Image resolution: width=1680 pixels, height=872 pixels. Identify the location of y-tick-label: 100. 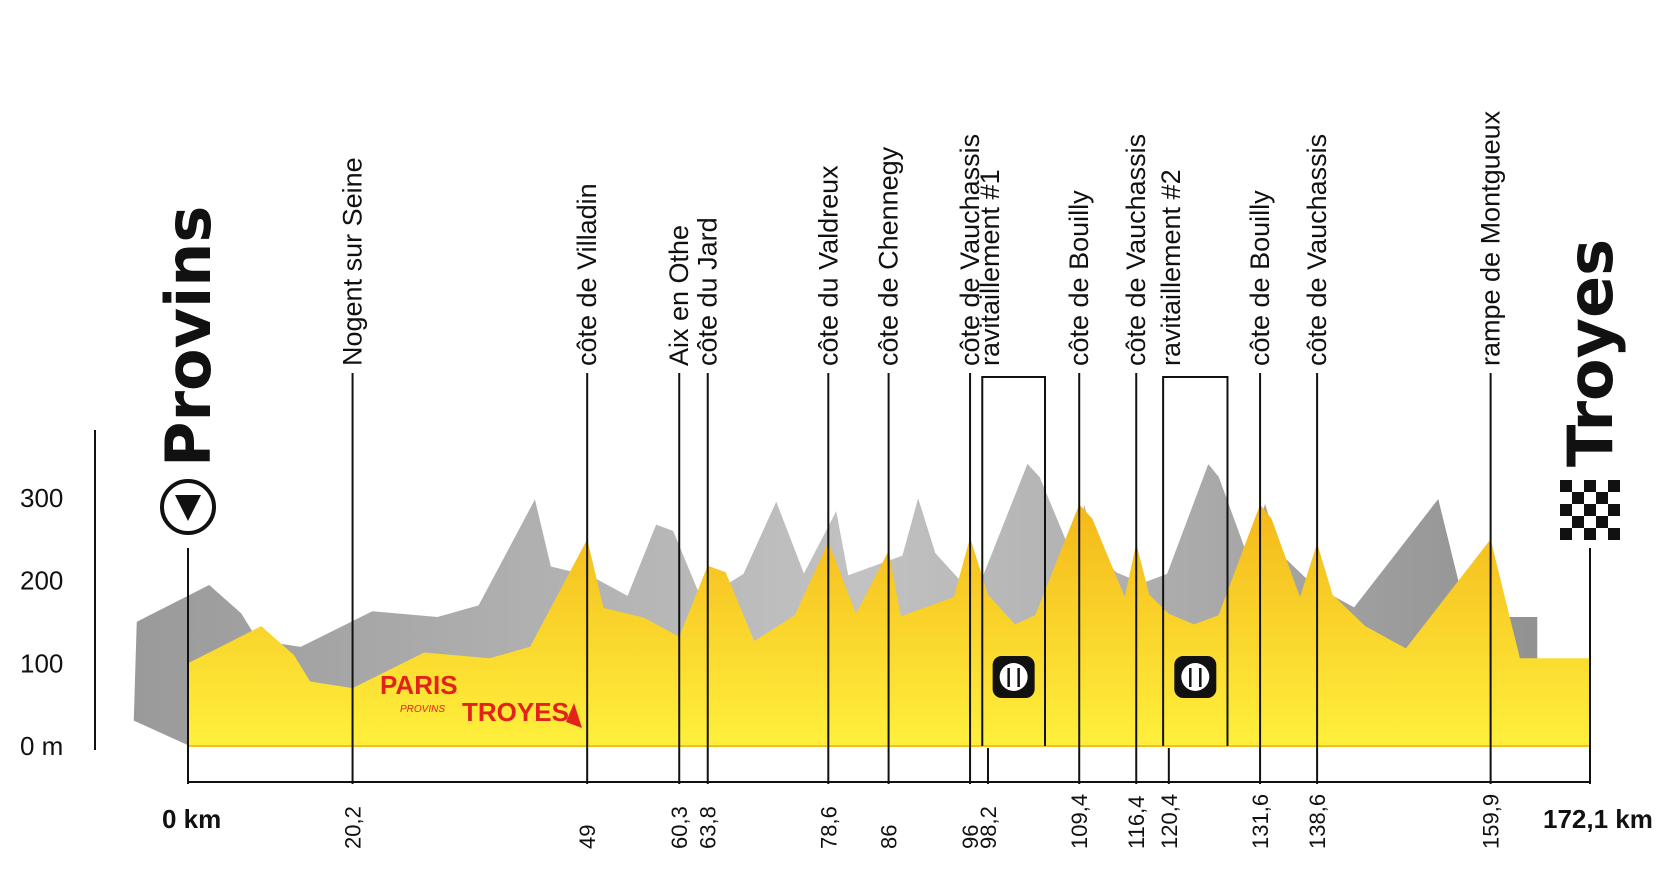
(41, 663).